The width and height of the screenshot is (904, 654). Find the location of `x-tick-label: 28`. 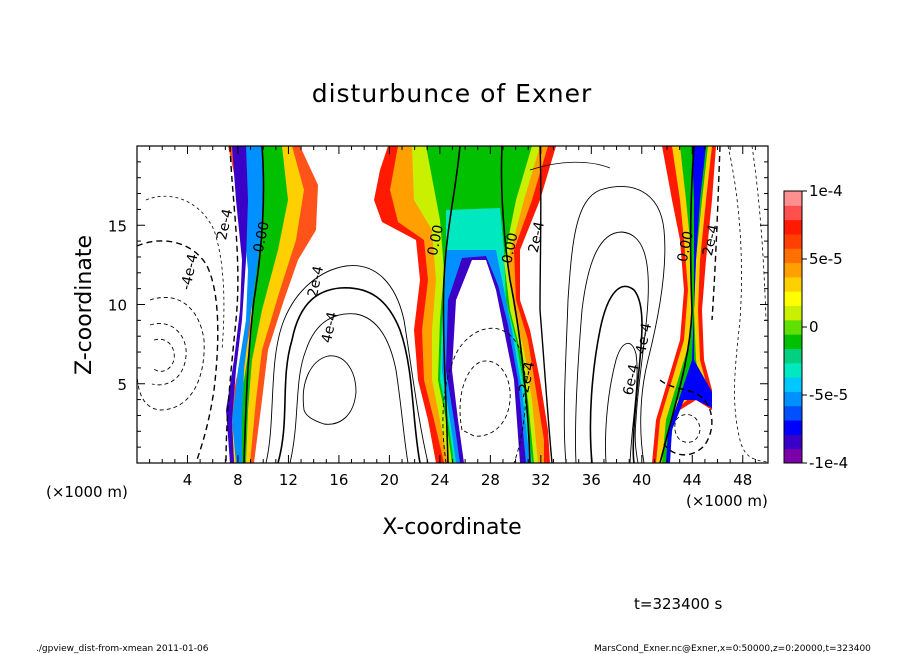

x-tick-label: 28 is located at coordinates (490, 480).